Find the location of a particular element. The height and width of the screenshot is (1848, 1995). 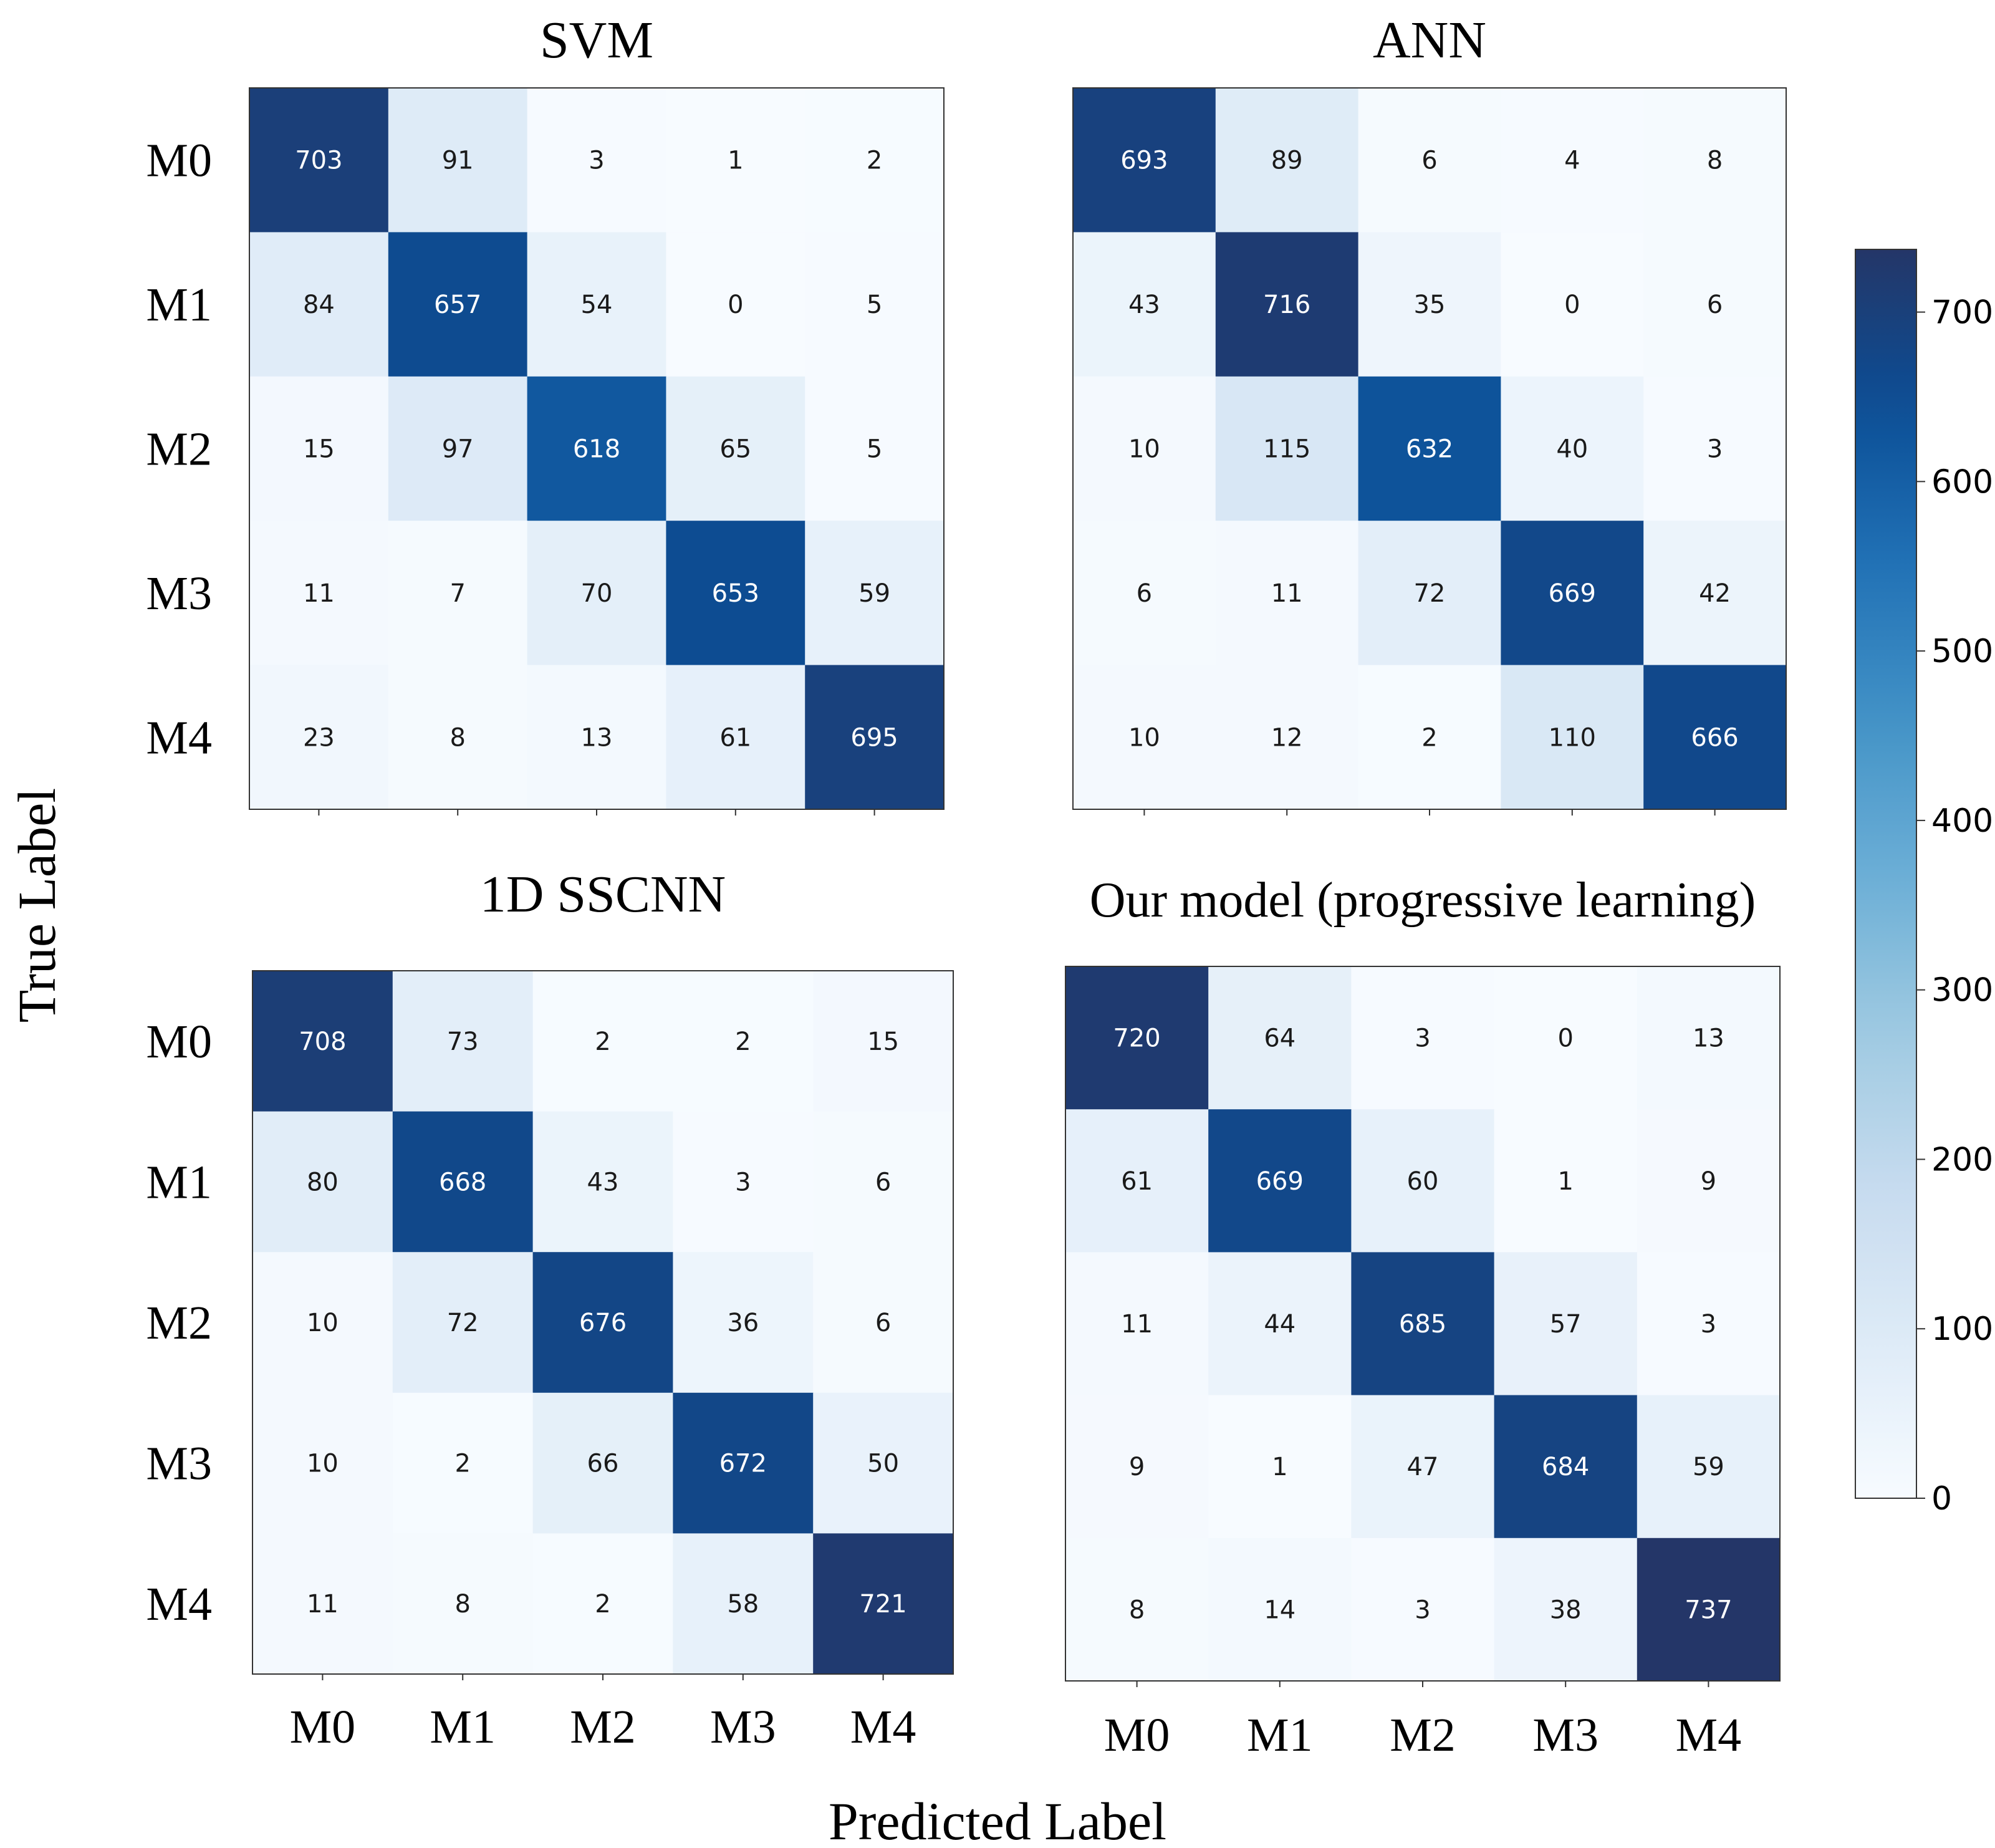

cell-value-label: 80 is located at coordinates (323, 1182).